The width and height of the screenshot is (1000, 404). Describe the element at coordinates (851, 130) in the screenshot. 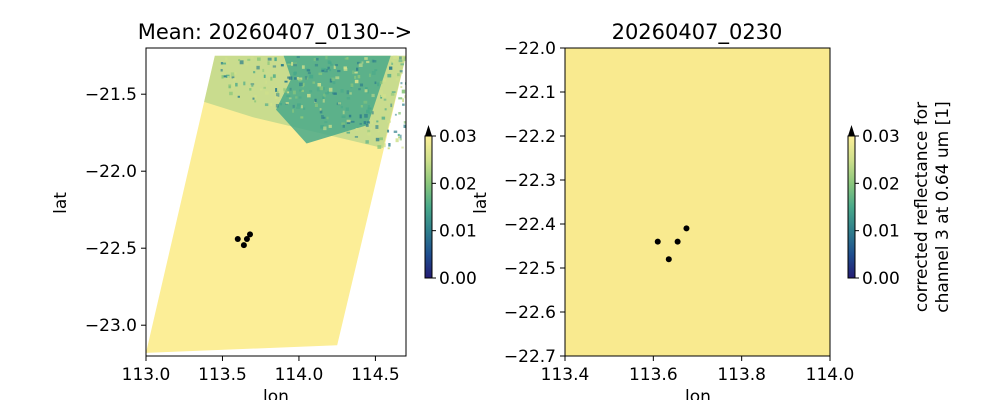

I see `right-colorbar-extend-arrow` at that location.